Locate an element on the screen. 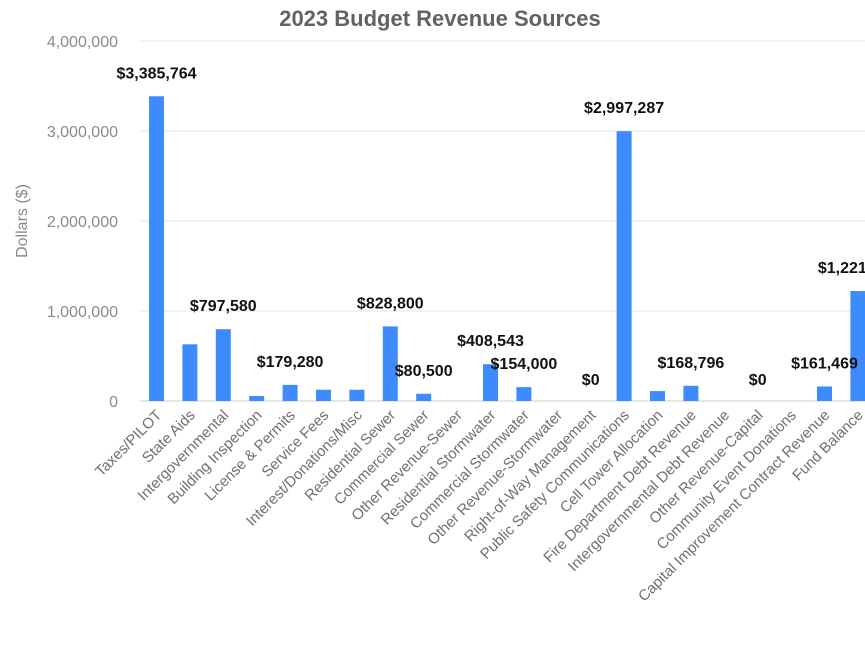  data-label: $161,469 is located at coordinates (824, 363).